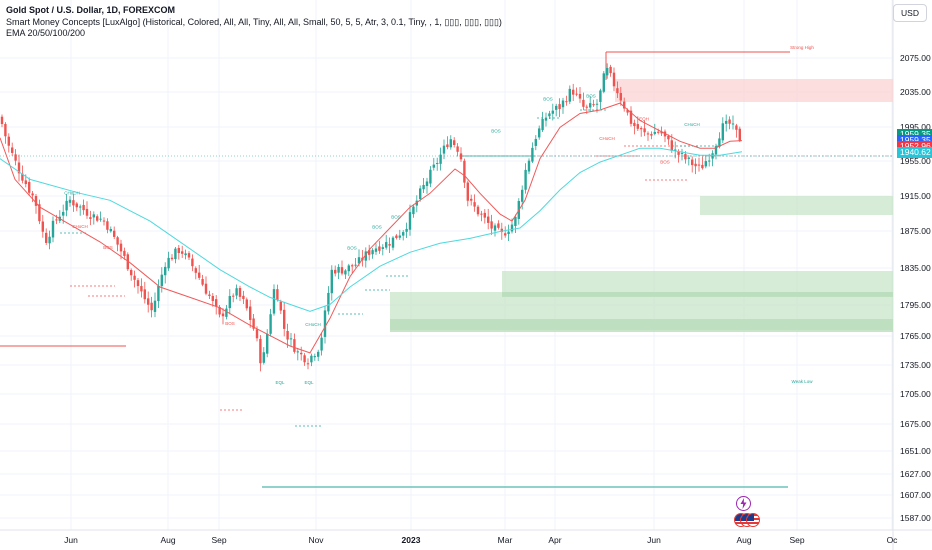 This screenshot has width=932, height=550. What do you see at coordinates (46, 33) in the screenshot?
I see `indicator-ema-label: EMA 20/50/100/200` at bounding box center [46, 33].